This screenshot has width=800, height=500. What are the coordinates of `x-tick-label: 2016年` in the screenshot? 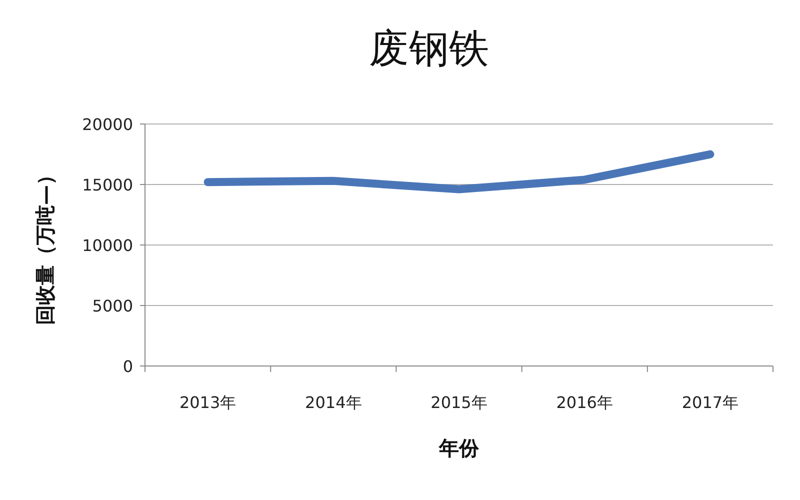 It's located at (584, 402).